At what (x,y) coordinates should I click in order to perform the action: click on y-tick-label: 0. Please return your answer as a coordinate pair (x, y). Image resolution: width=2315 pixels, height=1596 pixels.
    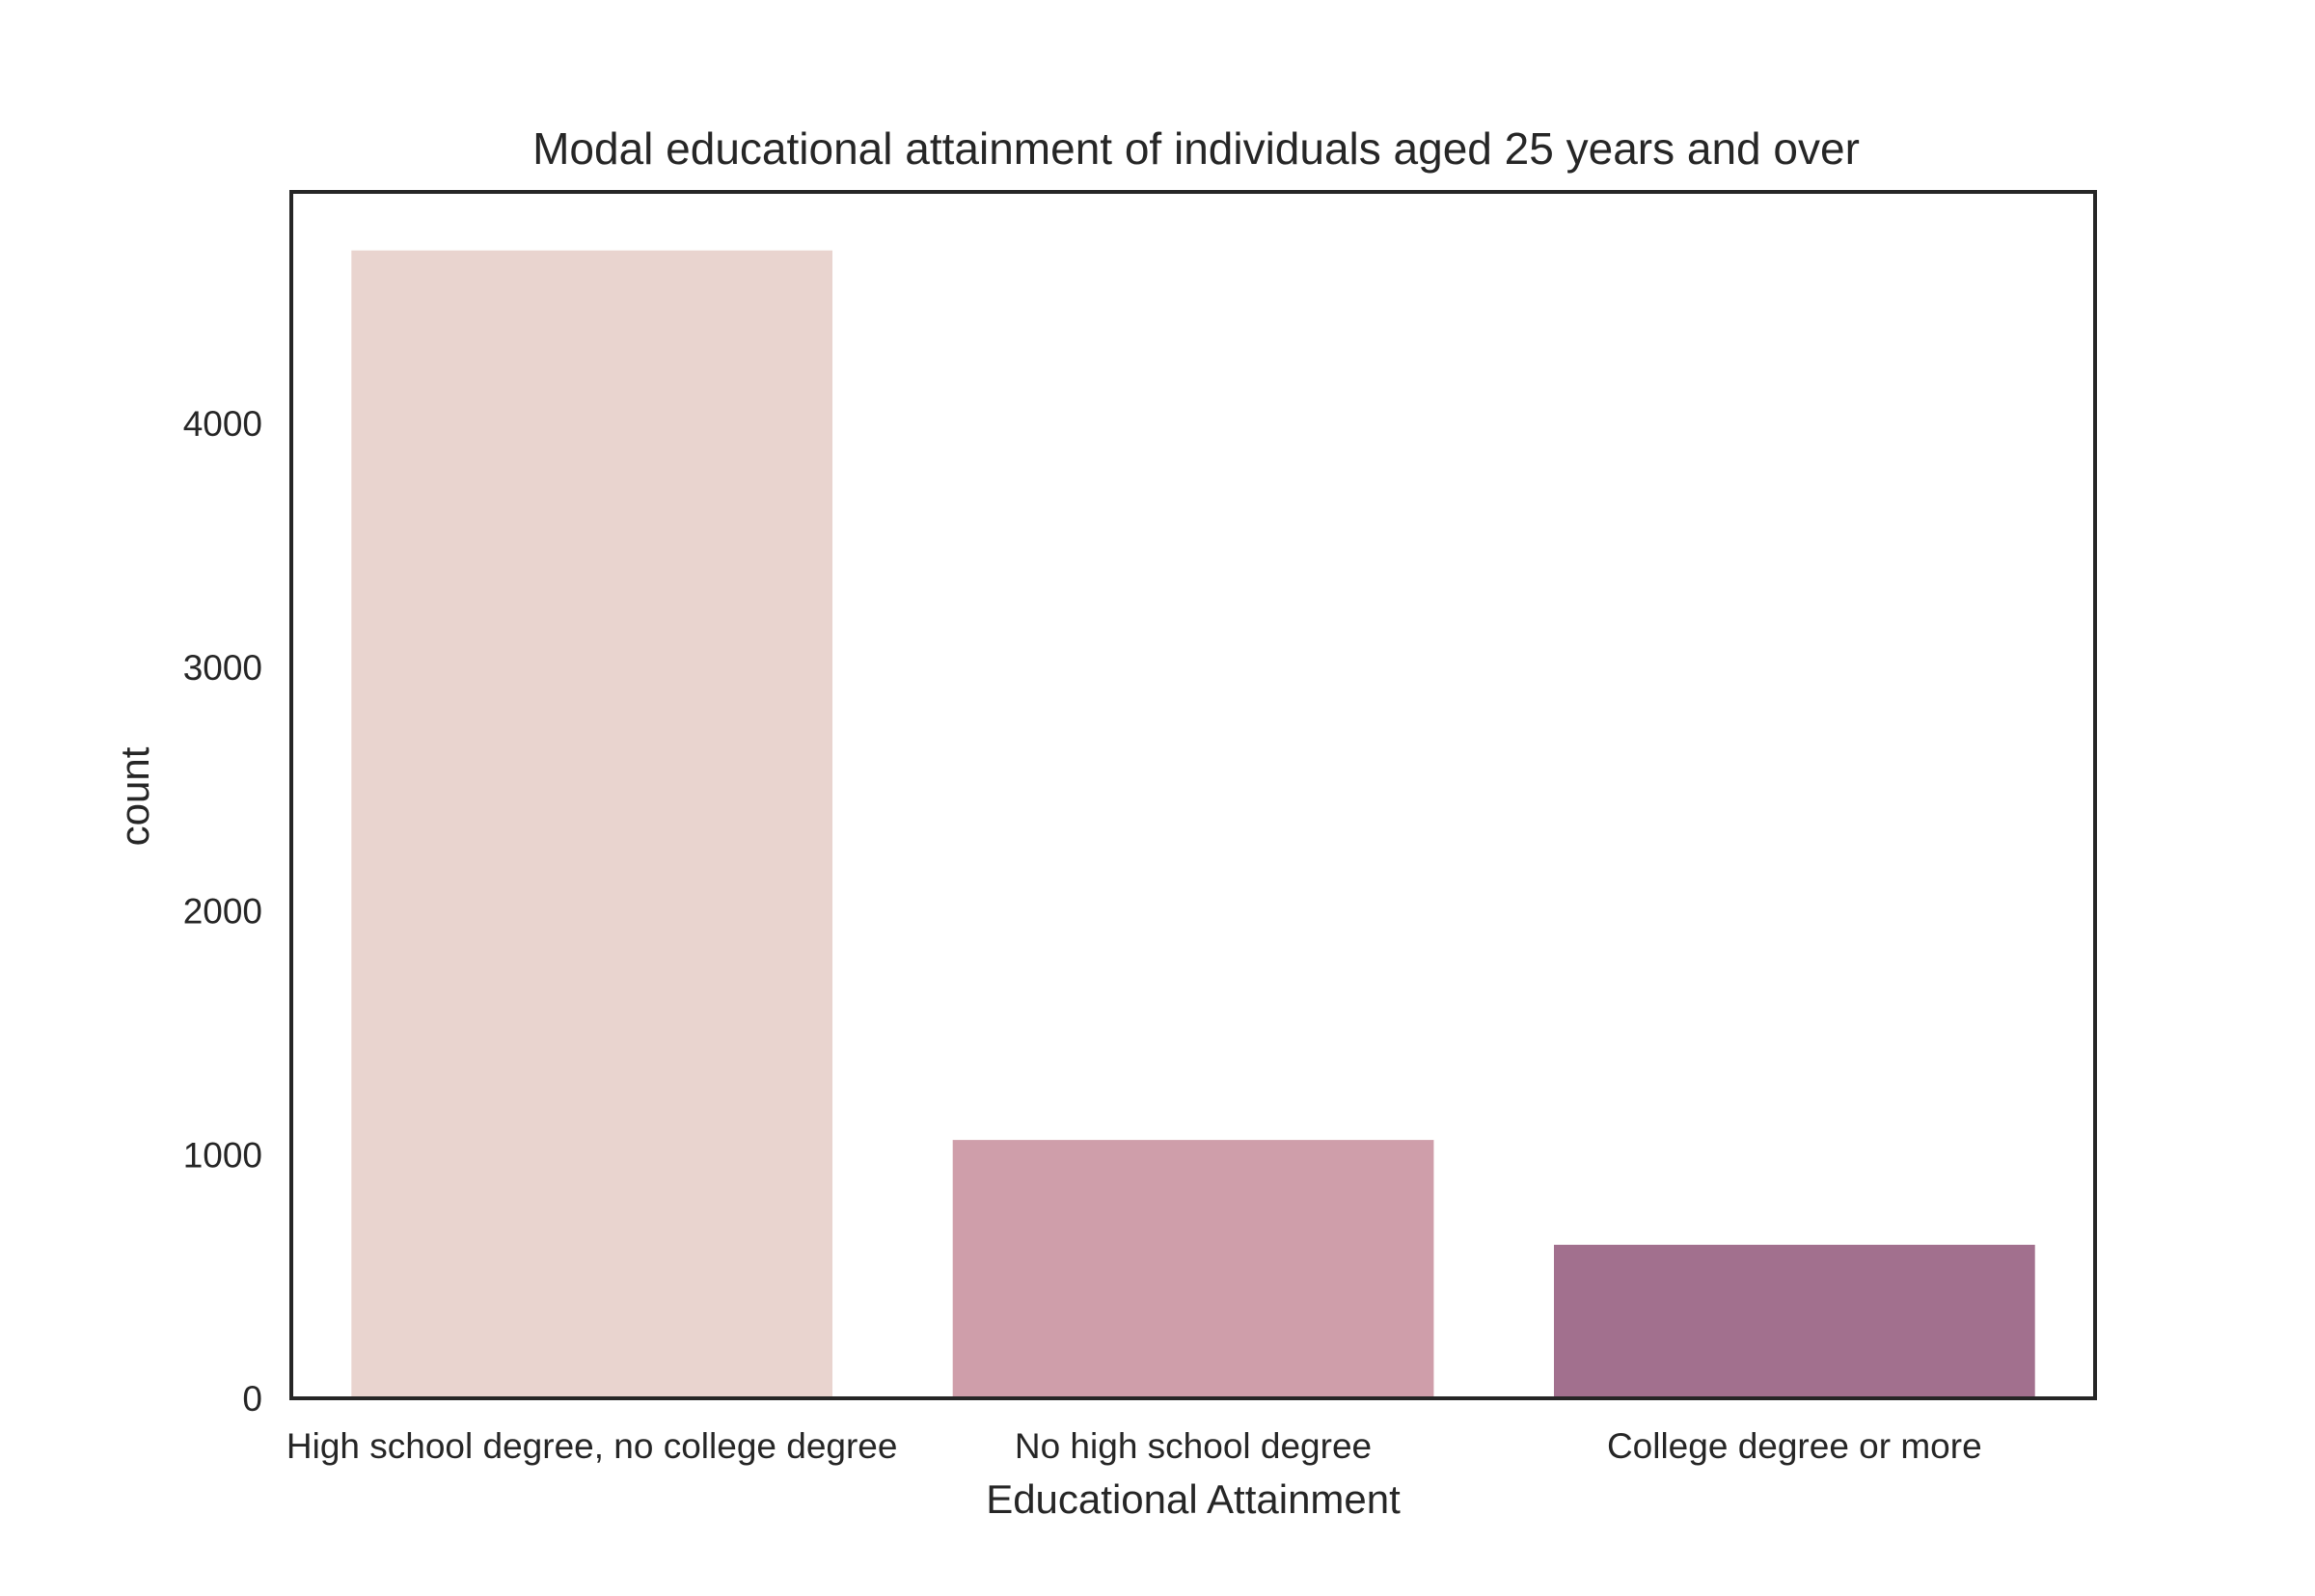
    Looking at the image, I should click on (252, 1399).